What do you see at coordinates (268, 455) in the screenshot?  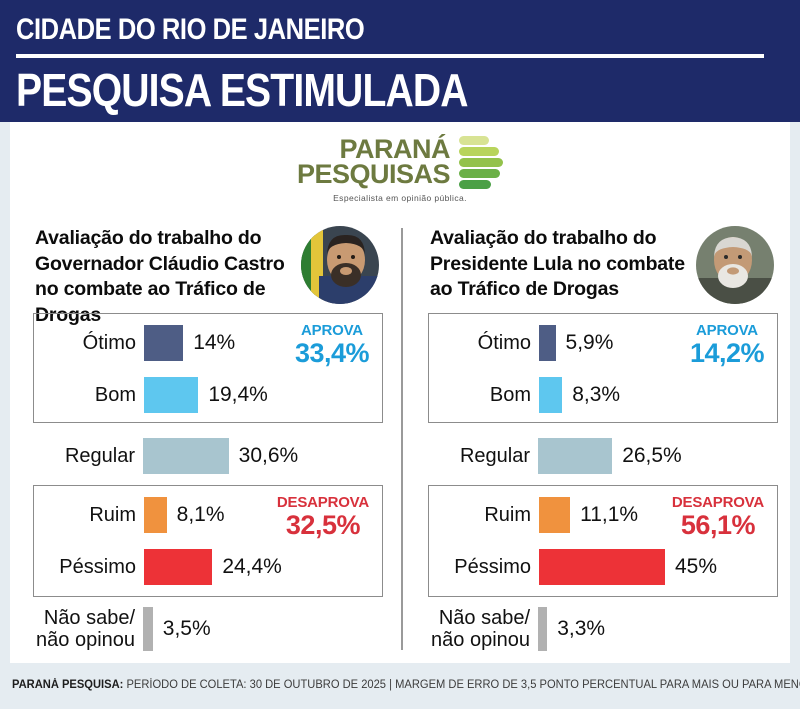 I see `value-label-regular: 30,6%` at bounding box center [268, 455].